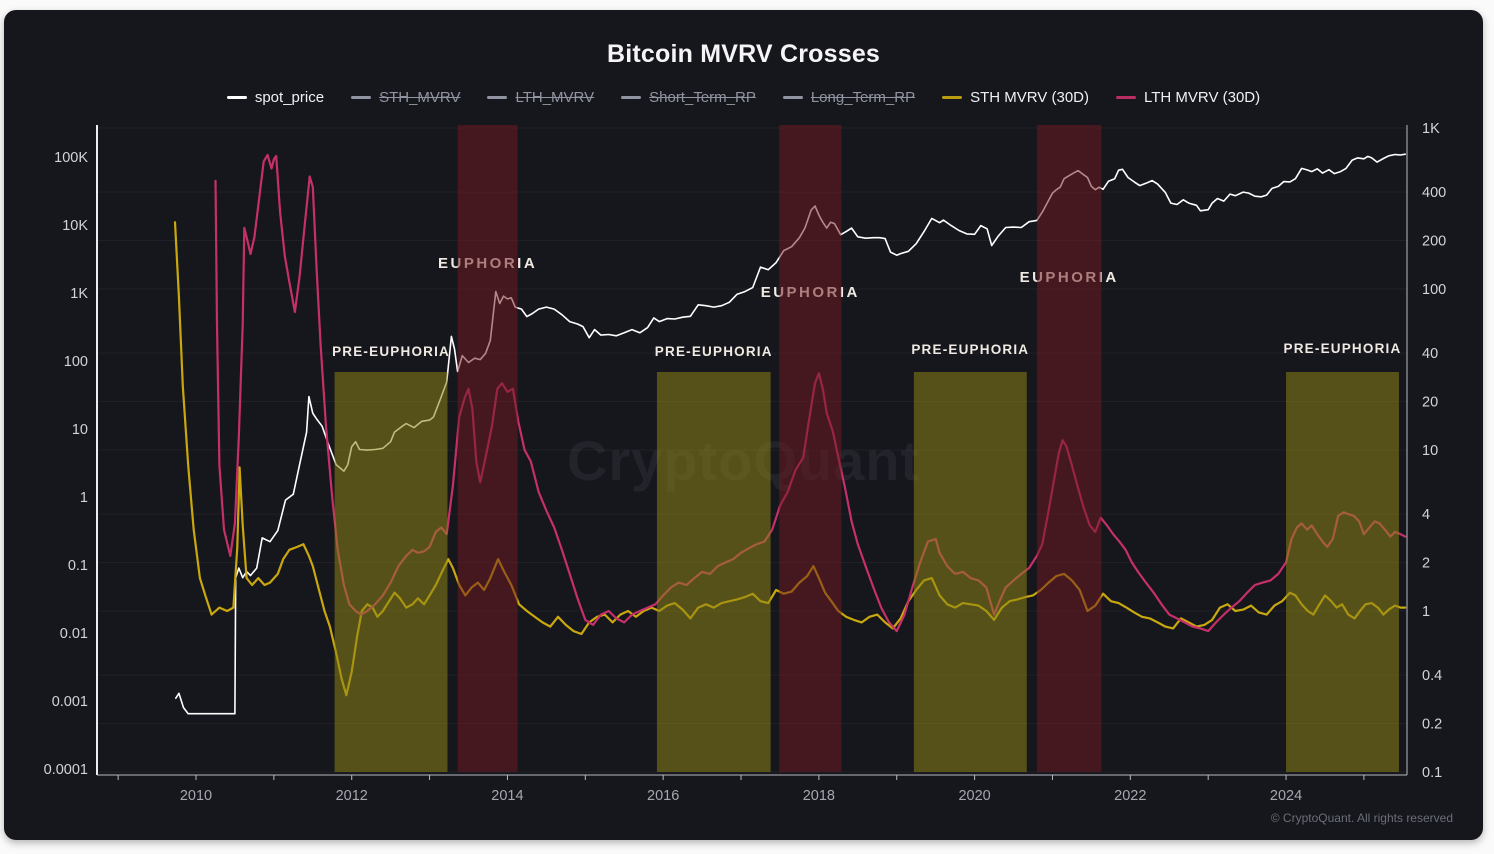  What do you see at coordinates (74, 634) in the screenshot?
I see `left-axis-tick-label: 0.01` at bounding box center [74, 634].